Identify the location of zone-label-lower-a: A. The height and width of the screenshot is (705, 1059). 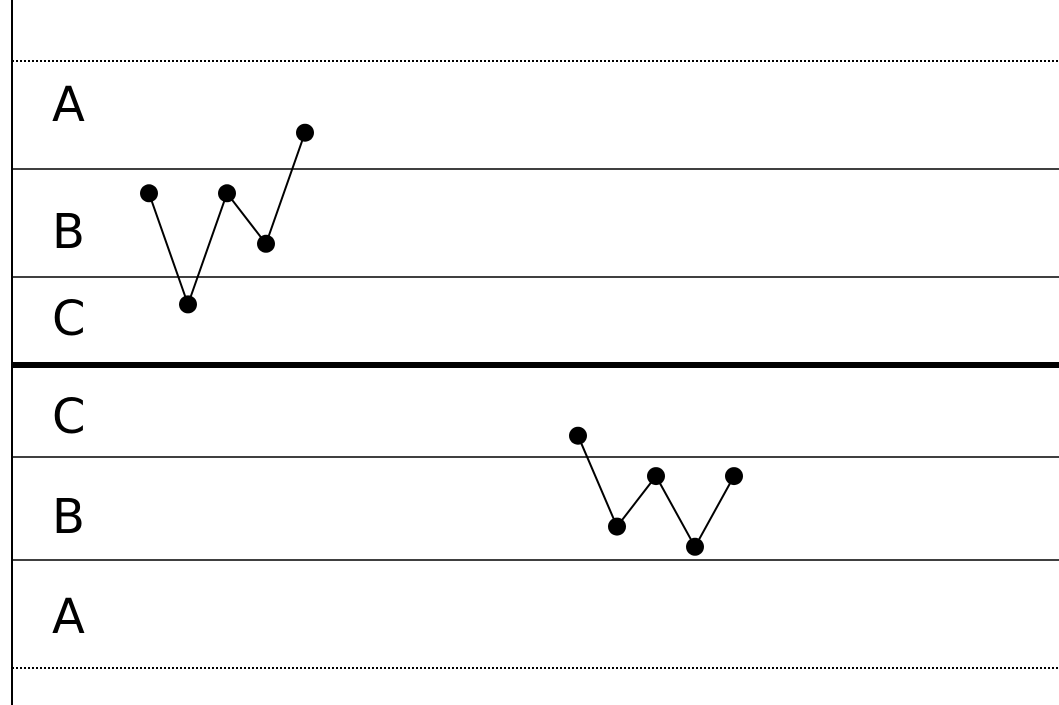
(68, 617).